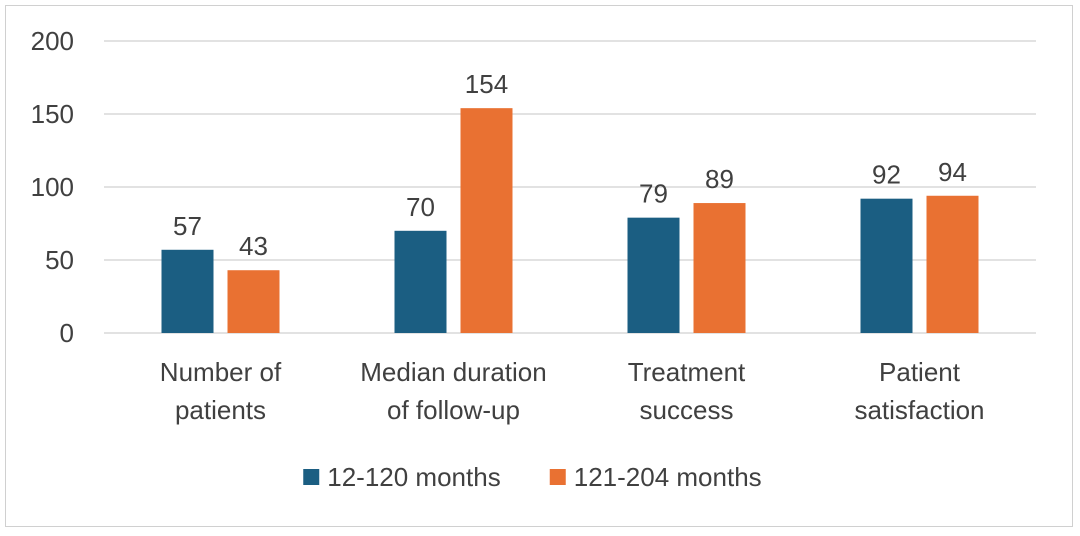 This screenshot has width=1080, height=536. Describe the element at coordinates (687, 372) in the screenshot. I see `x-category-label: Treatment` at that location.